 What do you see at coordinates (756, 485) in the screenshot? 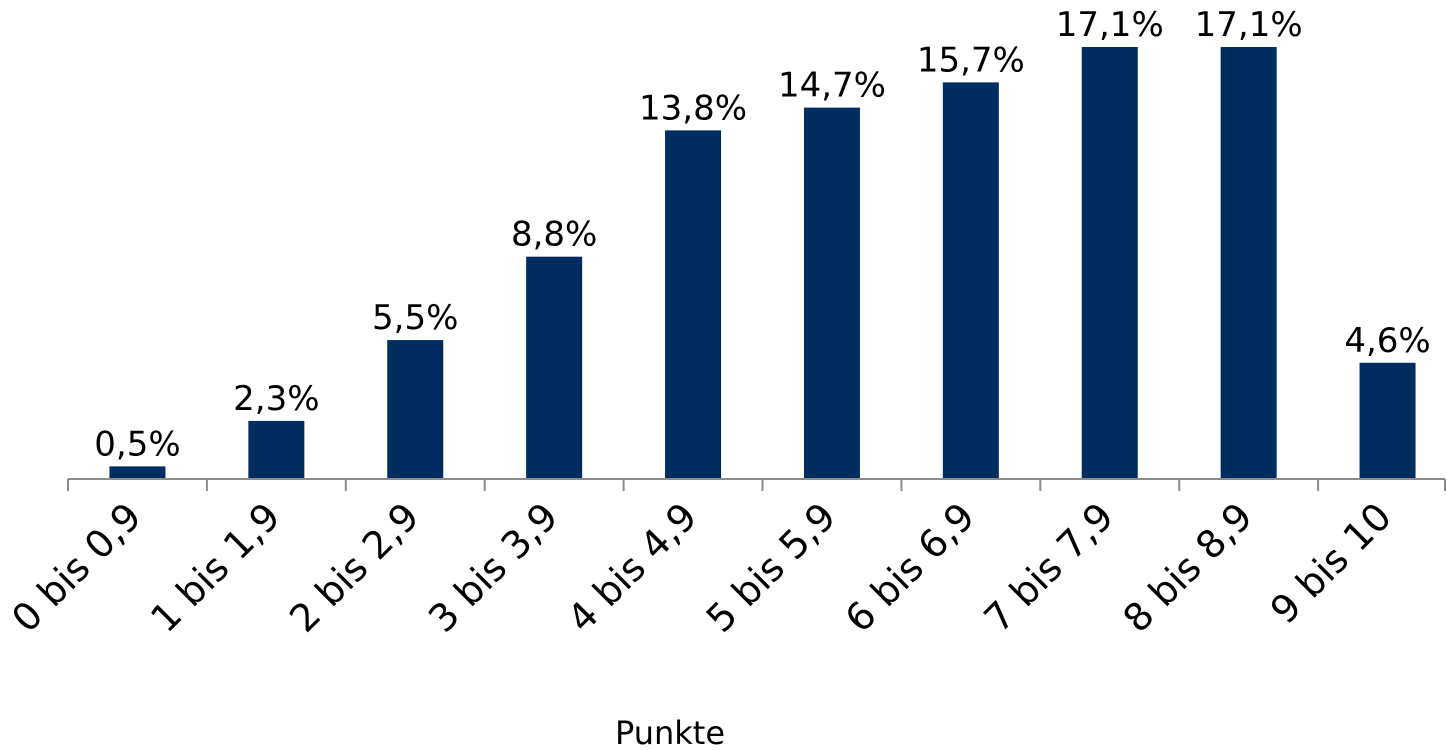
I see `x-axis-ticks` at bounding box center [756, 485].